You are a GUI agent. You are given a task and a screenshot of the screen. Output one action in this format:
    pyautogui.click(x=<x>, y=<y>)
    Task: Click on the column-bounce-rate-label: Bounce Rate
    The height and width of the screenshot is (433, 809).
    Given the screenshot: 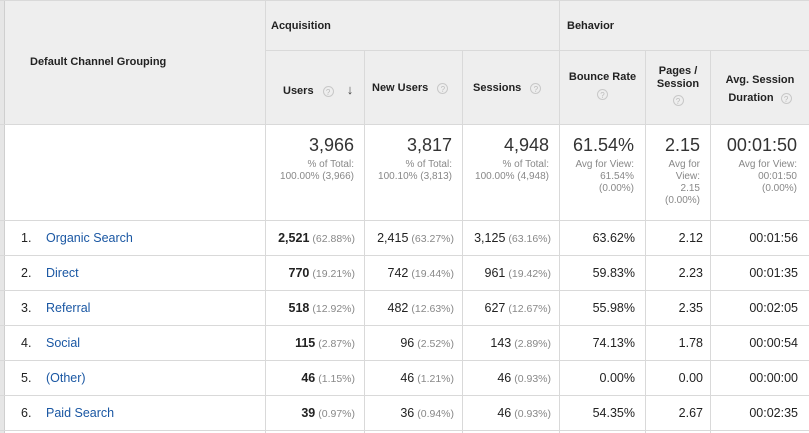 What is the action you would take?
    pyautogui.click(x=602, y=77)
    